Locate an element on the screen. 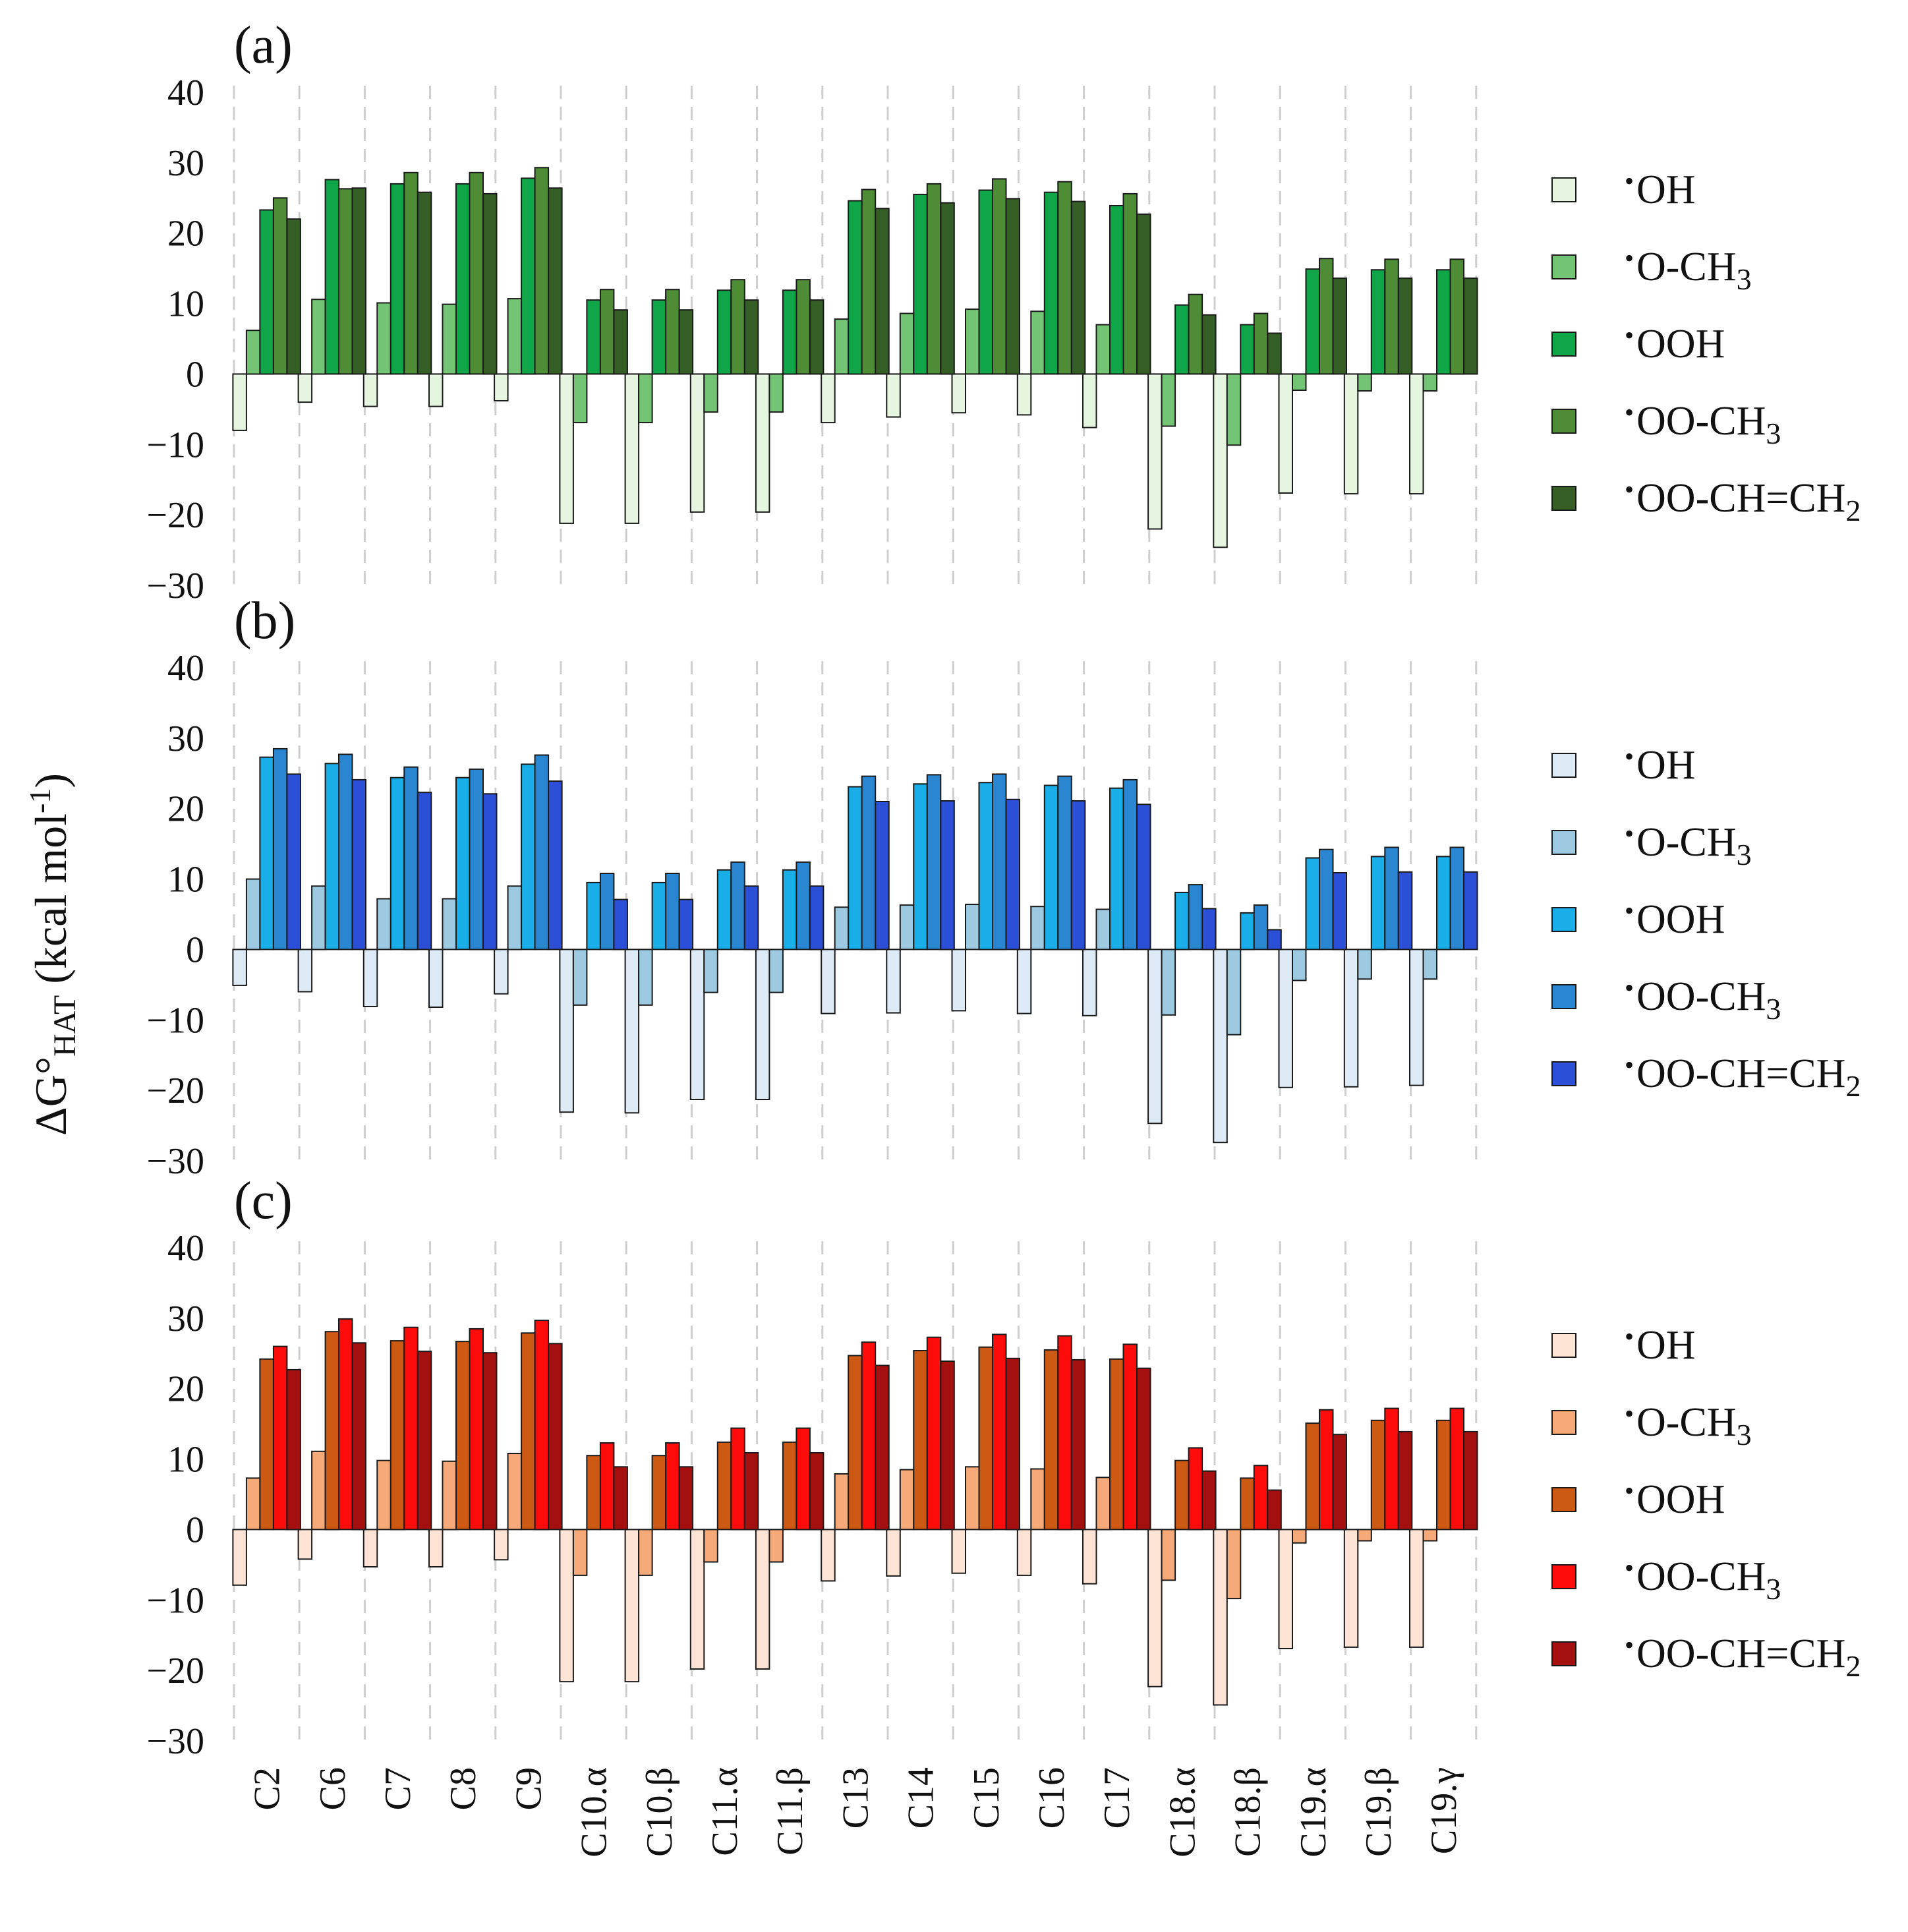 Image resolution: width=1908 pixels, height=1932 pixels. legend-item: •OO-CH3 is located at coordinates (1666, 1000).